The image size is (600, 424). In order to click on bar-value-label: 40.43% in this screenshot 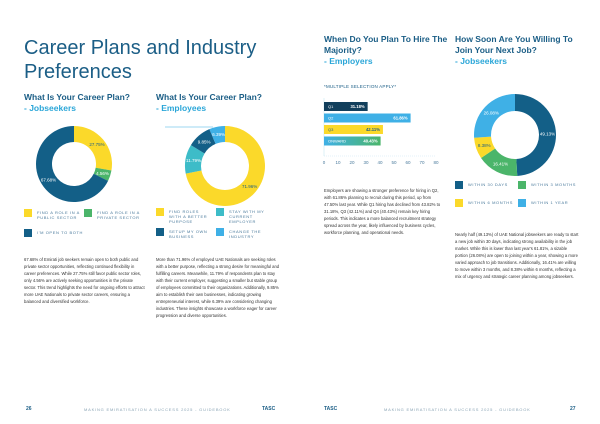, I will do `click(370, 141)`.